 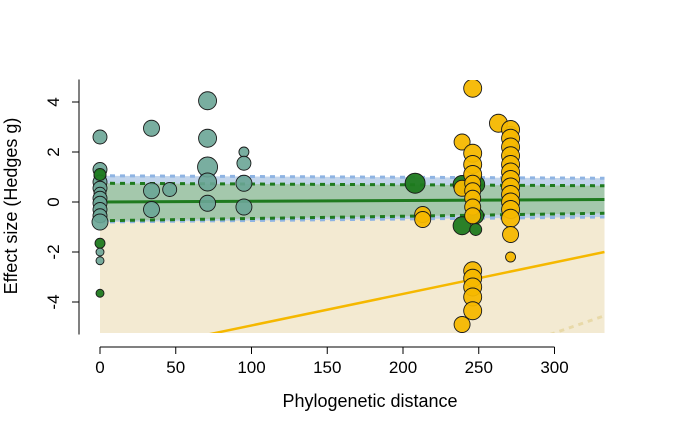 What do you see at coordinates (53, 101) in the screenshot?
I see `y-tick-label-4: 4` at bounding box center [53, 101].